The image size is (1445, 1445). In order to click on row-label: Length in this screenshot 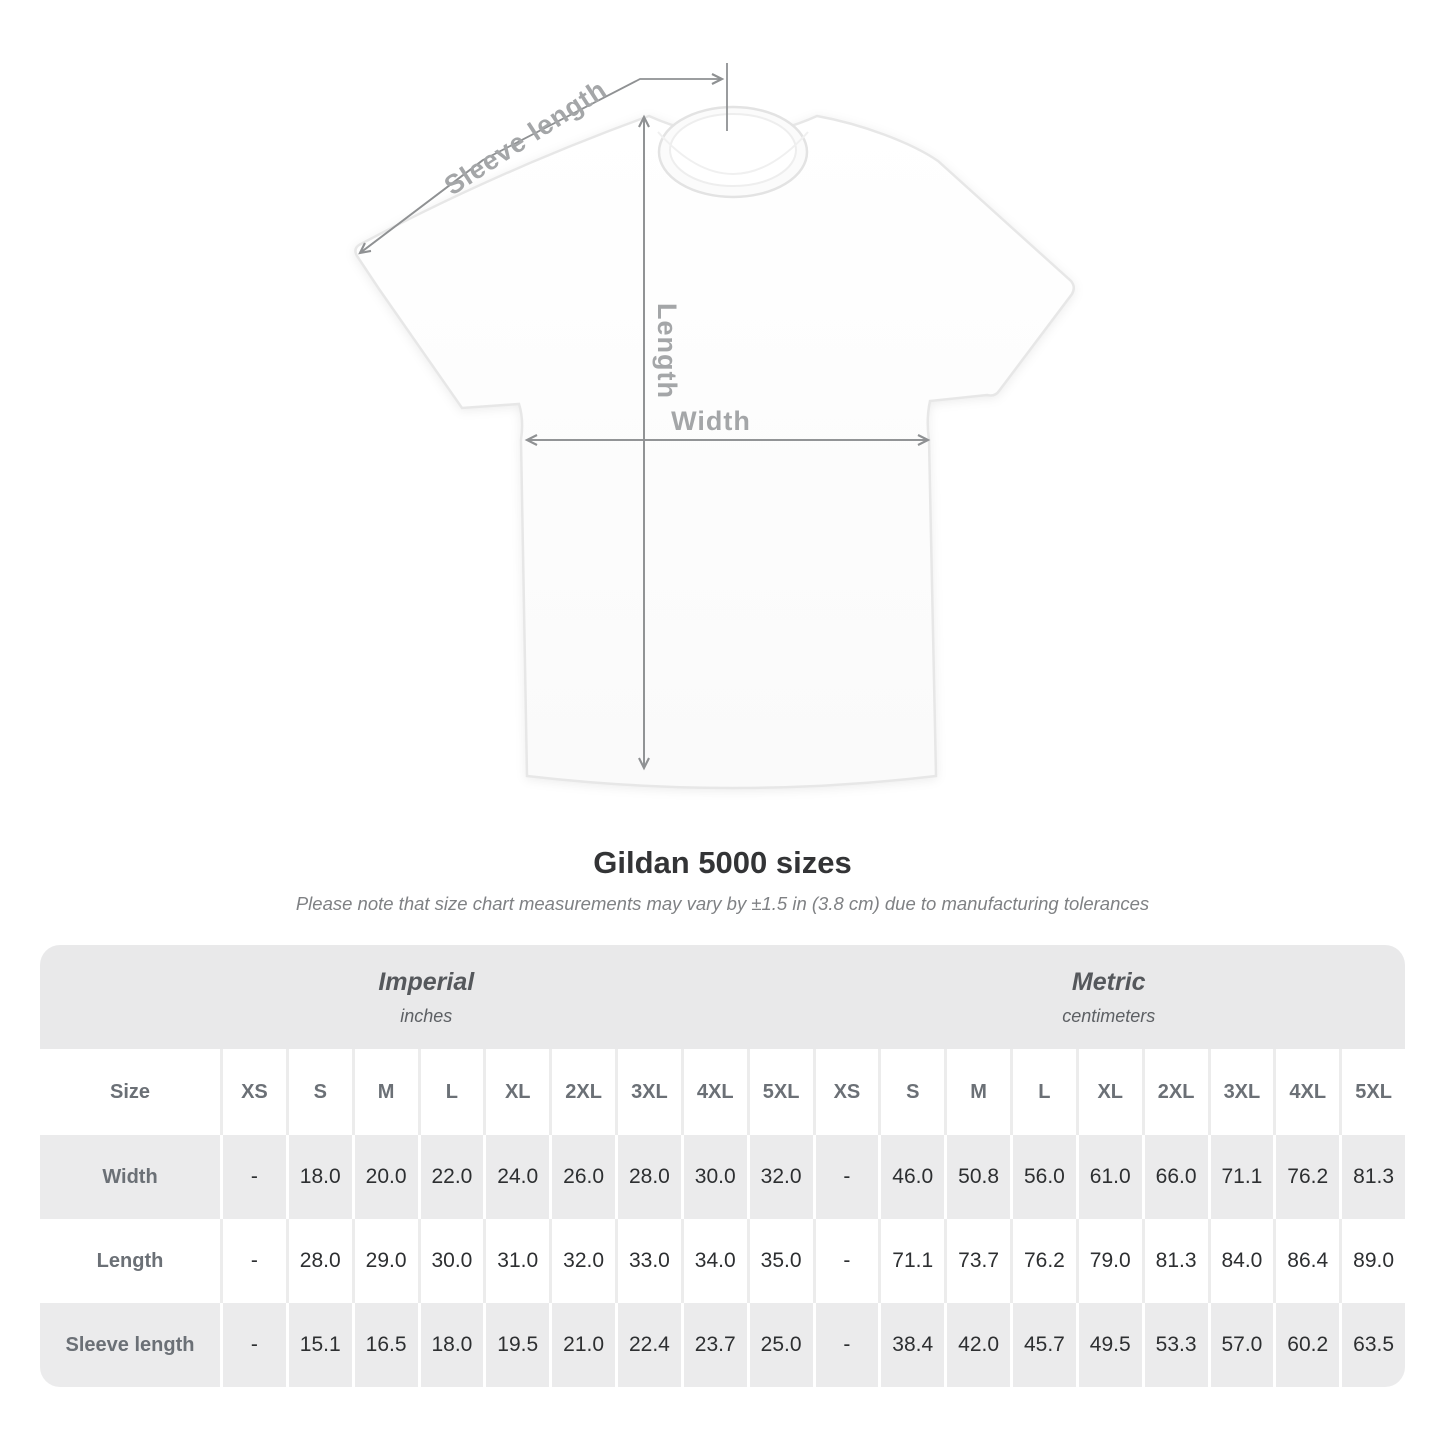, I will do `click(130, 1261)`.